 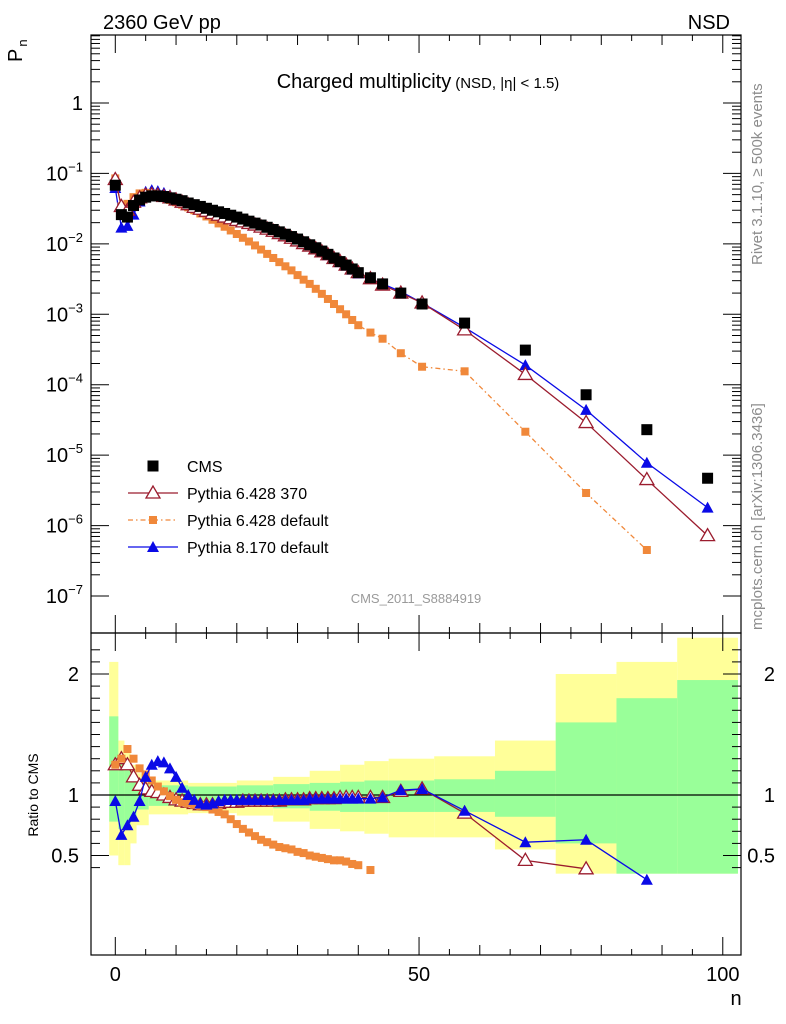 What do you see at coordinates (153, 546) in the screenshot?
I see `legend-marker-p8` at bounding box center [153, 546].